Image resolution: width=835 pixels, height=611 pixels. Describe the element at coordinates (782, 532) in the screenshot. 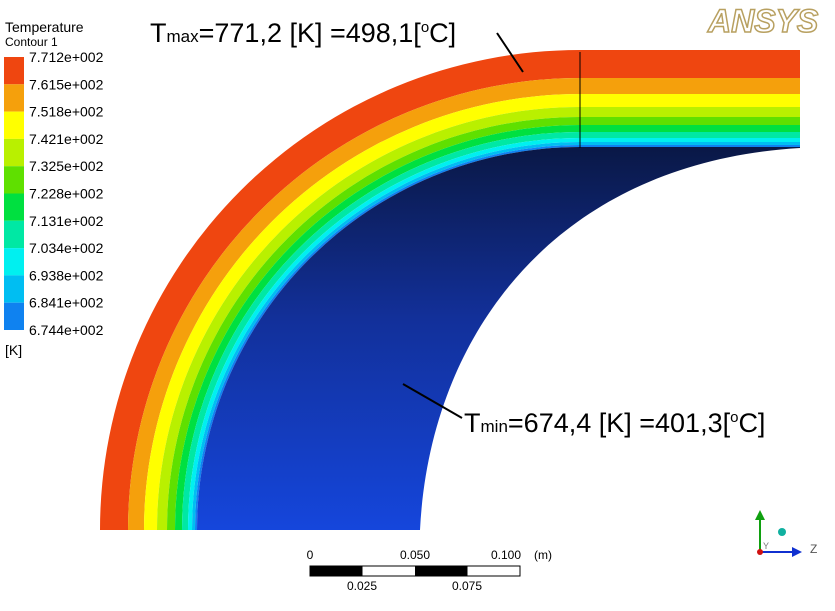

I see `view-point` at that location.